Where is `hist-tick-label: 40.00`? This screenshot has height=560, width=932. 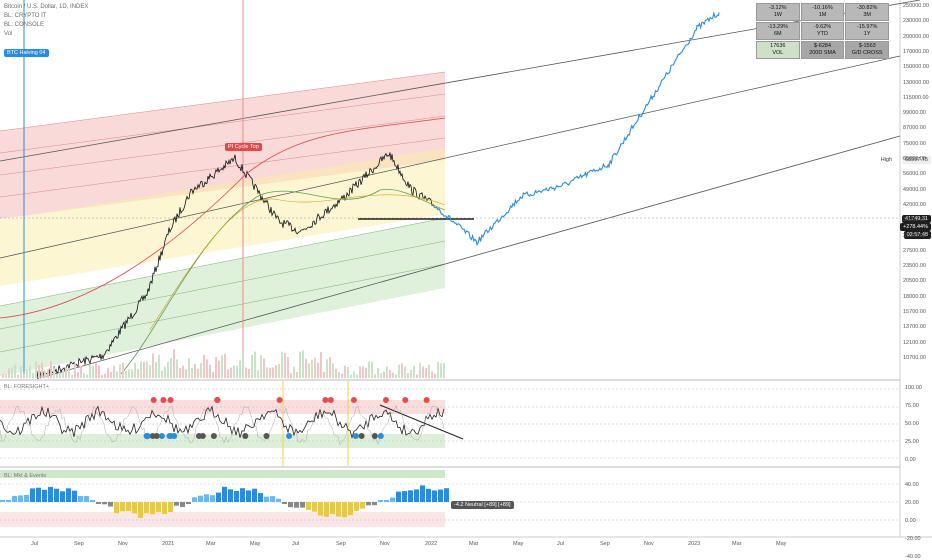 hist-tick-label: 40.00 is located at coordinates (912, 485).